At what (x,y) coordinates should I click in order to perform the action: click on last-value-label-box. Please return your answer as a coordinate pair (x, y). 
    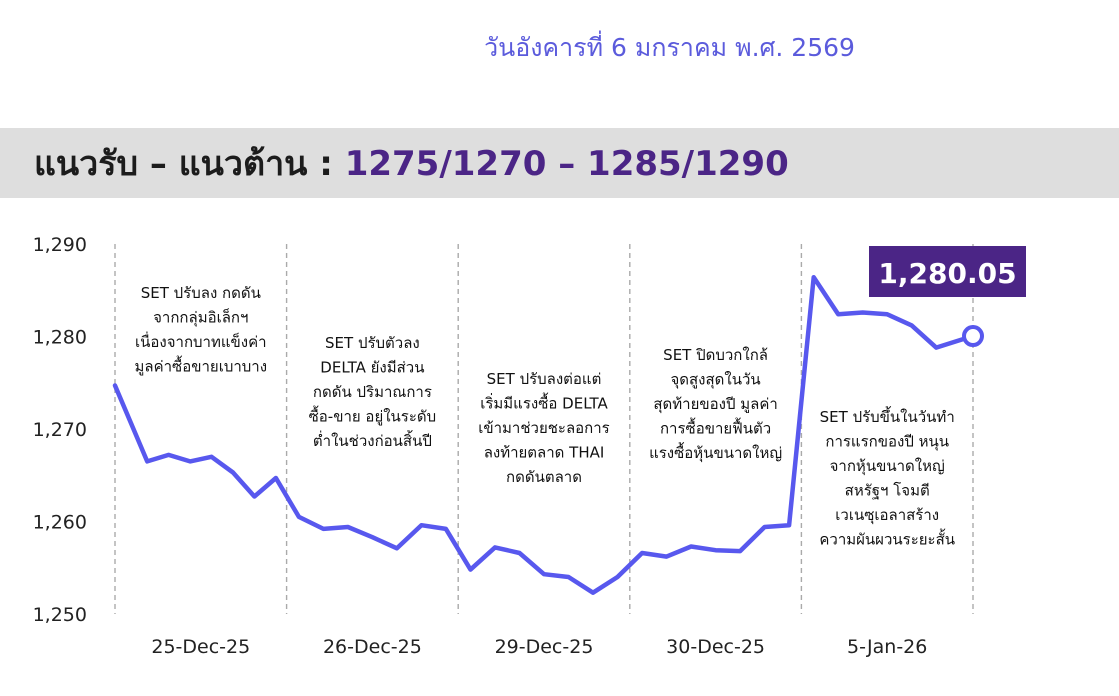
    Looking at the image, I should click on (947, 271).